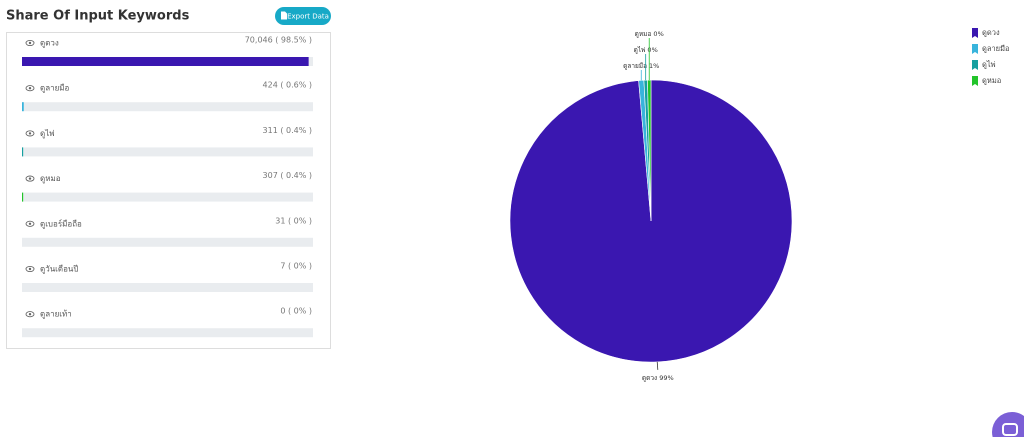  Describe the element at coordinates (649, 34) in the screenshot. I see `pie-label: ดูหมอ 0%` at that location.